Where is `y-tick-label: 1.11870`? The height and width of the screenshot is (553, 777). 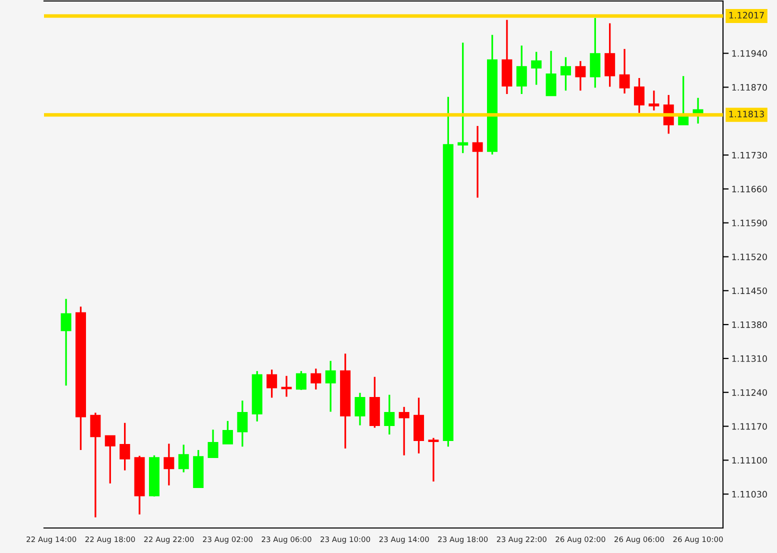 y-tick-label: 1.11870 is located at coordinates (749, 87).